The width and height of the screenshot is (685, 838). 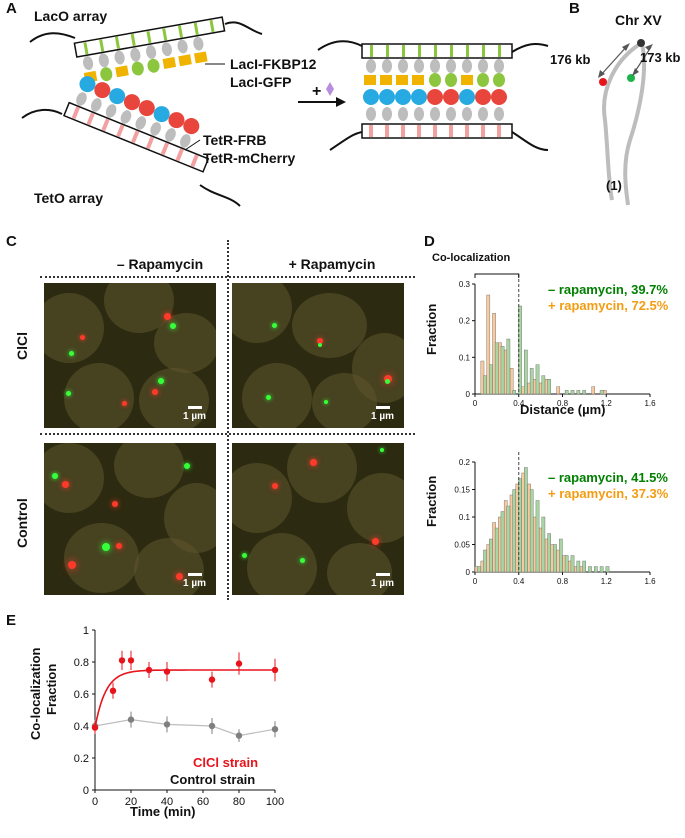 I want to click on tetr-proteins, so click(x=138, y=112).